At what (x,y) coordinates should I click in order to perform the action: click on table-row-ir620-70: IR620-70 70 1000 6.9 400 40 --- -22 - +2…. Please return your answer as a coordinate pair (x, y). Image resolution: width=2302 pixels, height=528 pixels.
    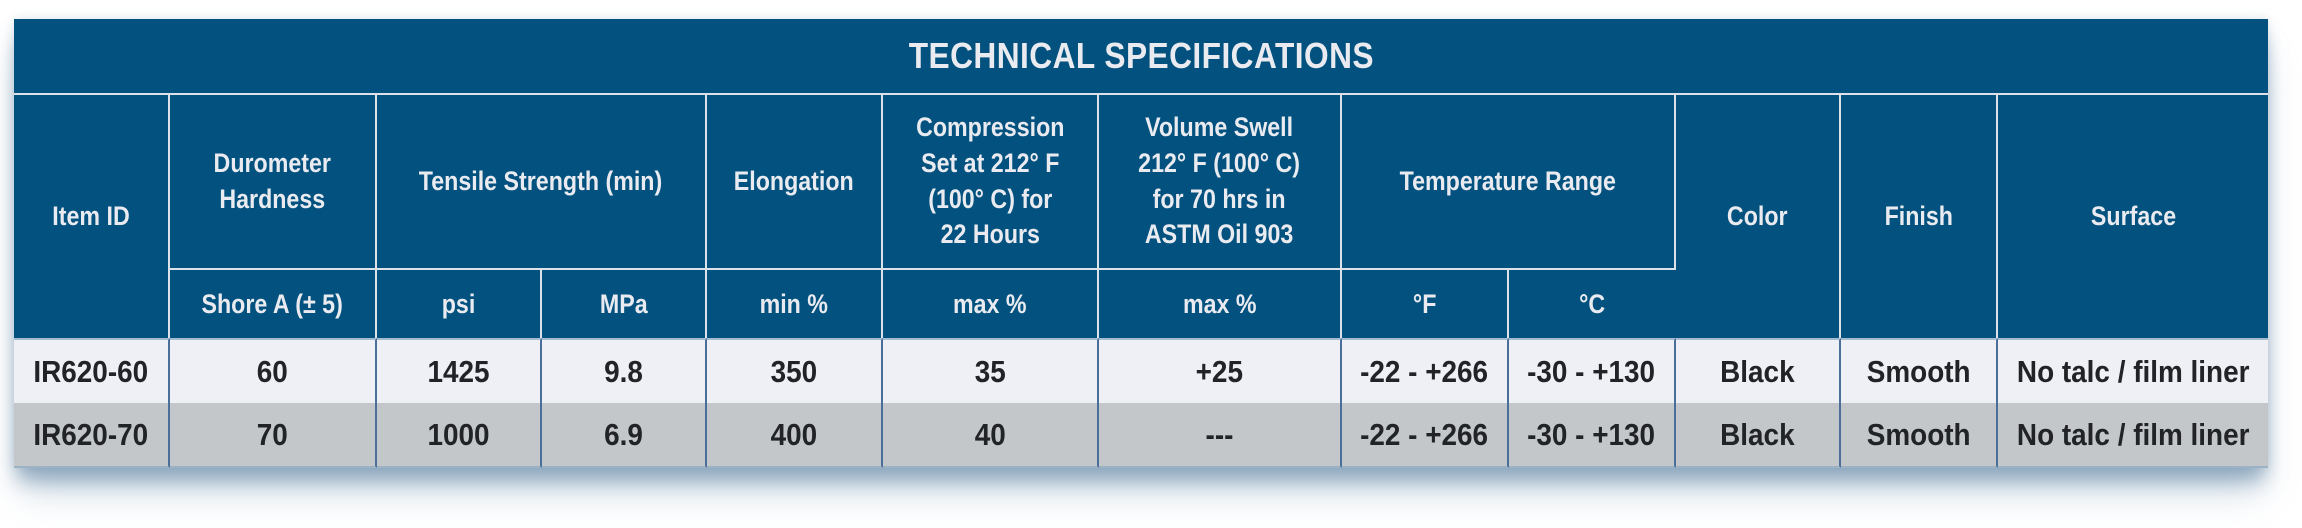
    Looking at the image, I should click on (1141, 435).